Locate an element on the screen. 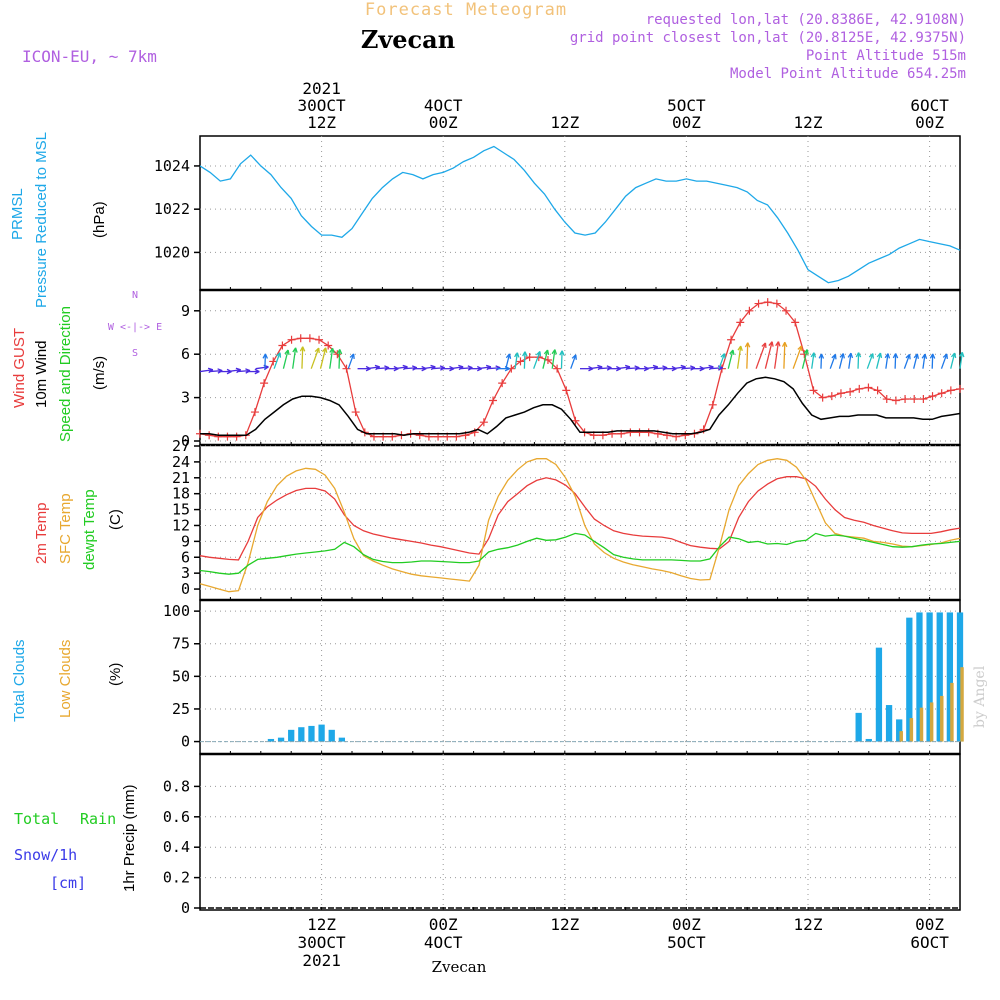 This screenshot has height=1000, width=1000. chart-title: Forecast Meteogram is located at coordinates (466, 10).